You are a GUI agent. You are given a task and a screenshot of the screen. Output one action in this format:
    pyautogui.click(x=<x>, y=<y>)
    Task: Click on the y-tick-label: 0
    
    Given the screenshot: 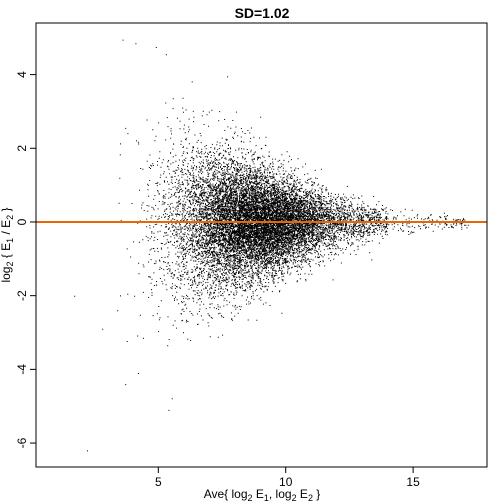 What is the action you would take?
    pyautogui.click(x=22, y=221)
    